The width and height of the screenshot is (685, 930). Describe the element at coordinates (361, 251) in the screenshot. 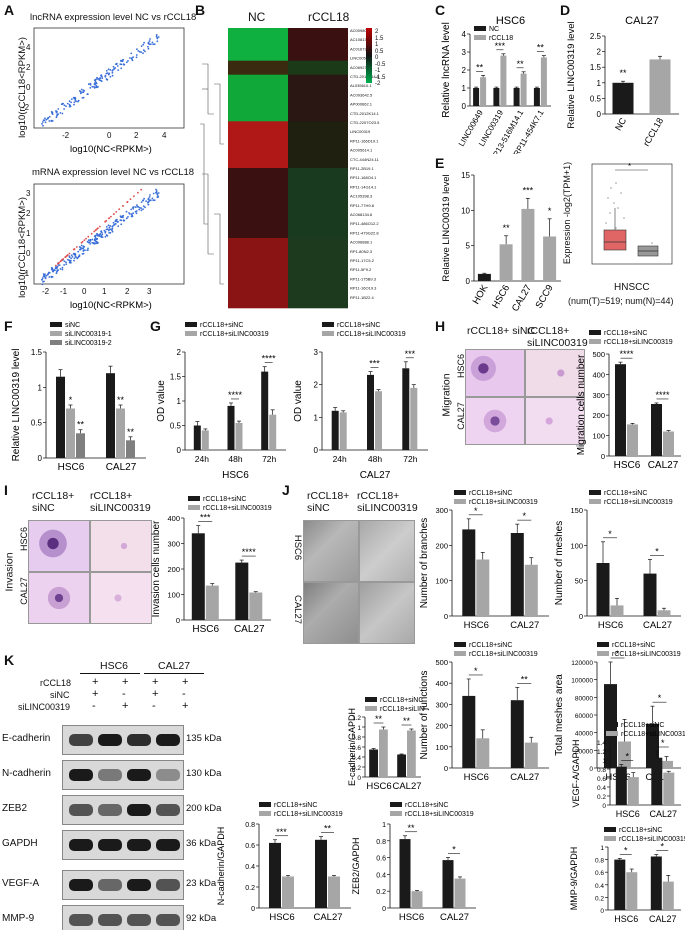

I see `heatmap-gene-label: RP1-80N2.3` at that location.